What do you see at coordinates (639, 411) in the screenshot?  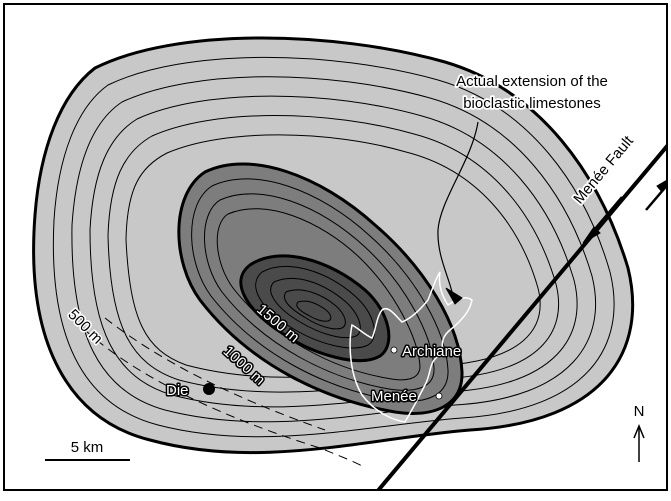 I see `north-label: N` at bounding box center [639, 411].